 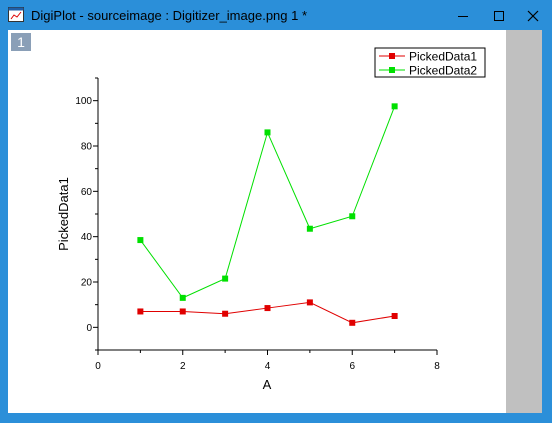 I want to click on x-tick-label: 2, so click(x=183, y=366).